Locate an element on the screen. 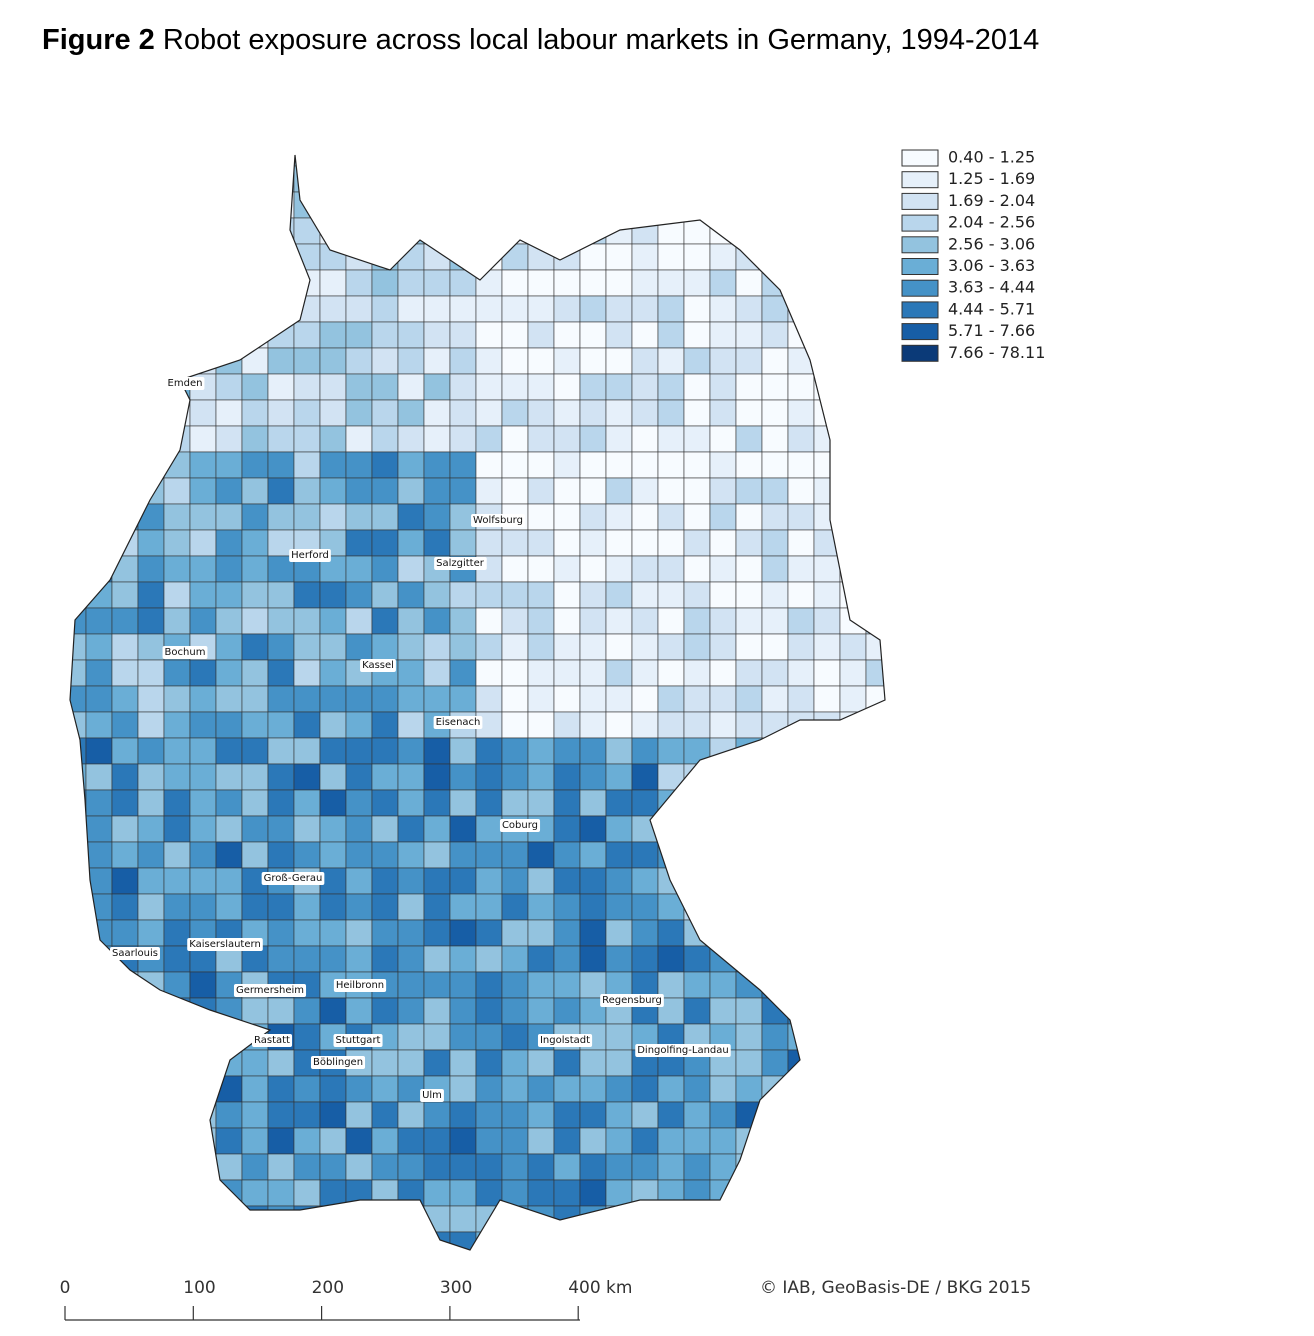  scale-label: 100 is located at coordinates (199, 1288).